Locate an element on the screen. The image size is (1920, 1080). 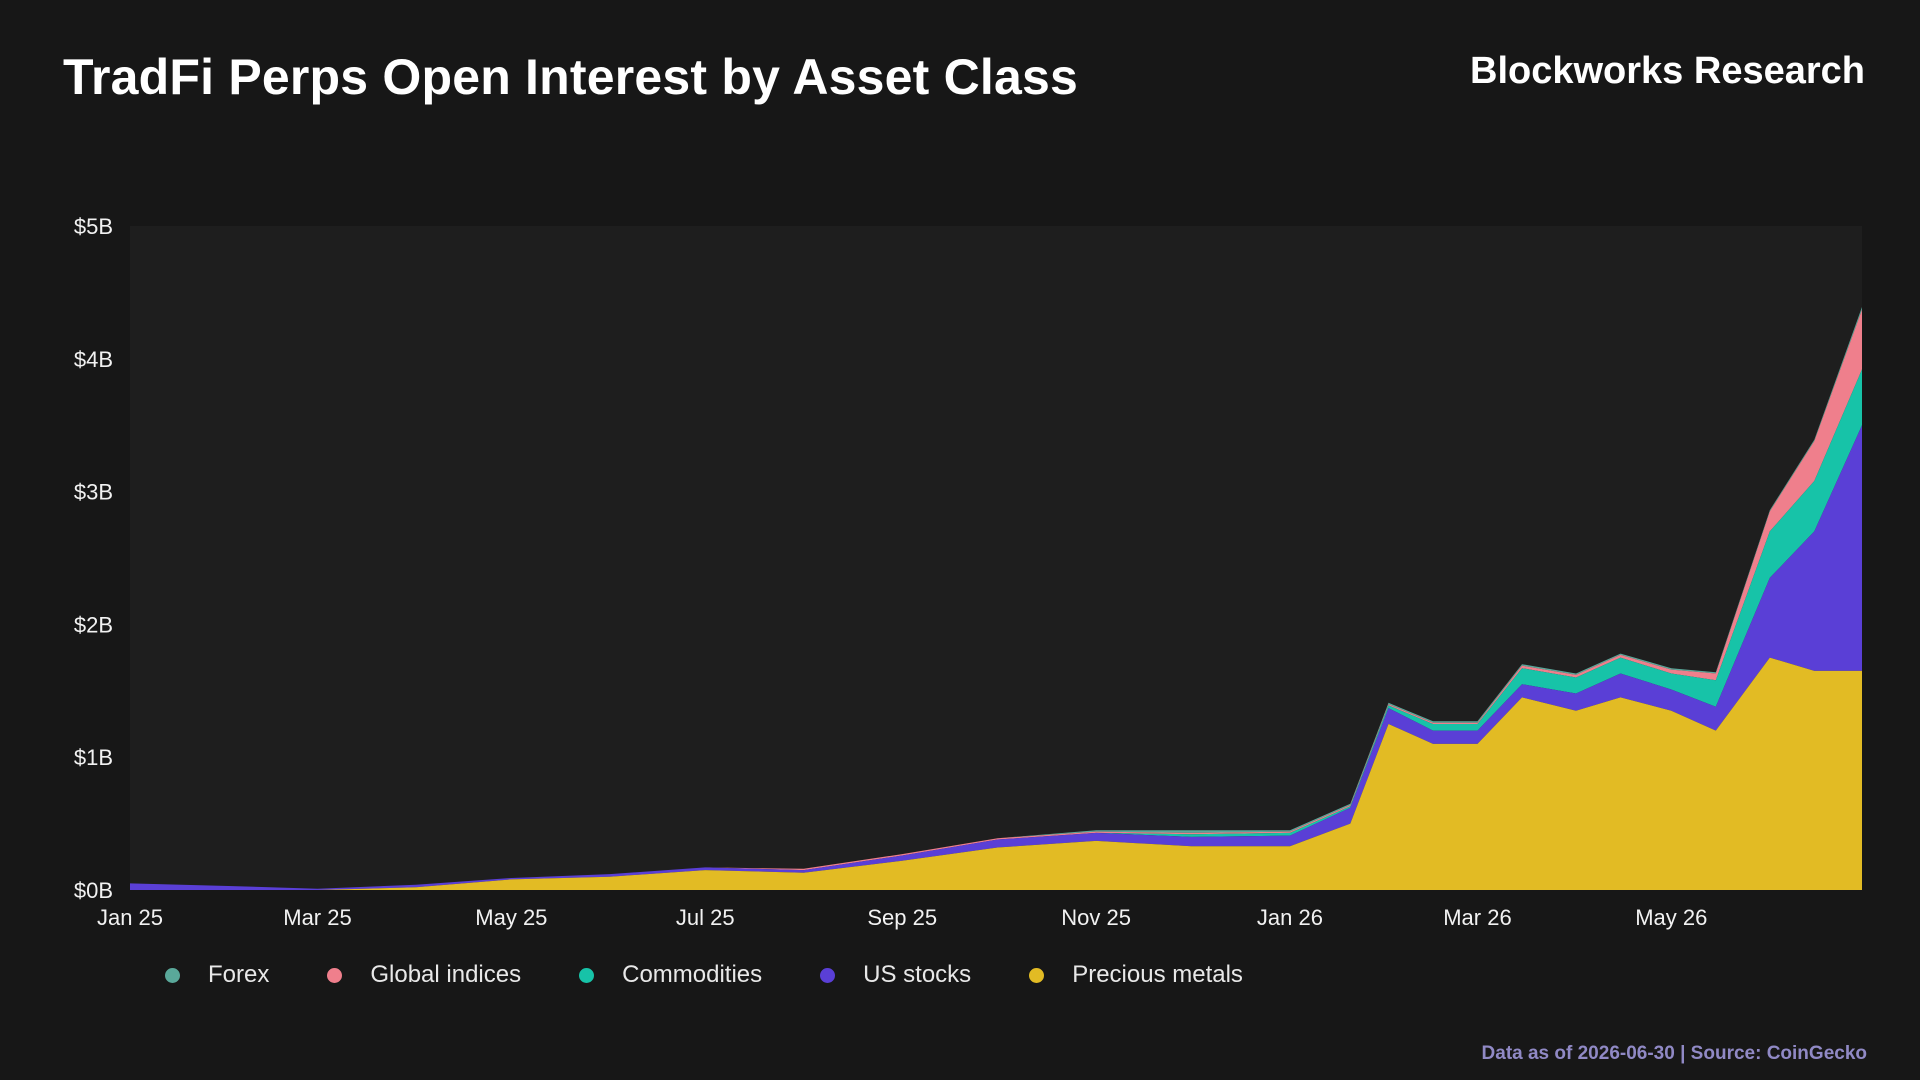
x-tick-label: May 26 is located at coordinates (1671, 917).